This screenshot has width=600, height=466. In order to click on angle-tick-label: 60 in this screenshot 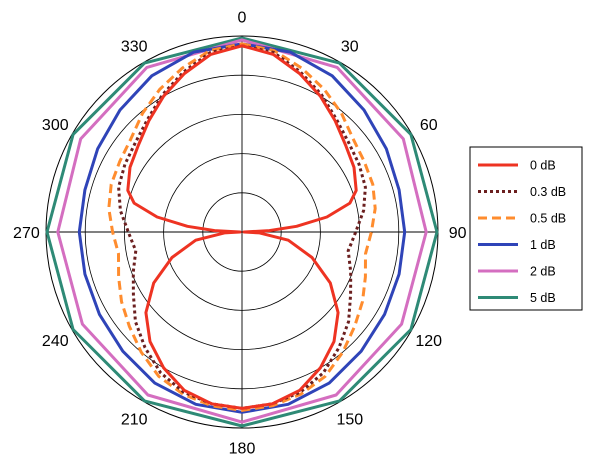, I will do `click(429, 125)`.